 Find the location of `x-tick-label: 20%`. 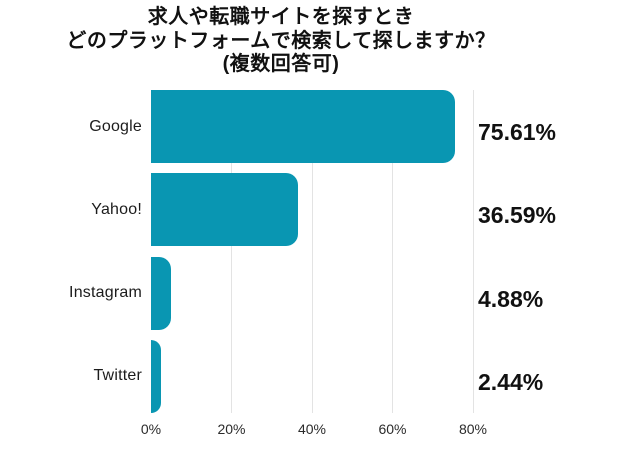

x-tick-label: 20% is located at coordinates (231, 429).